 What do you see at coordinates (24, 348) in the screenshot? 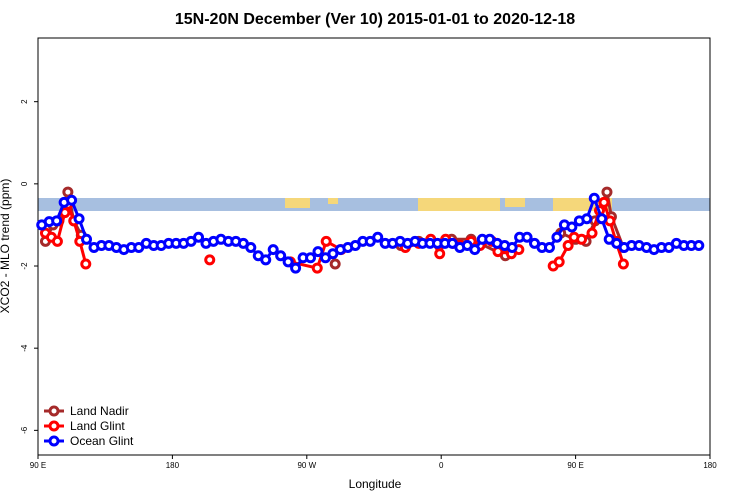
I see `y-tick-label: -4` at bounding box center [24, 348].